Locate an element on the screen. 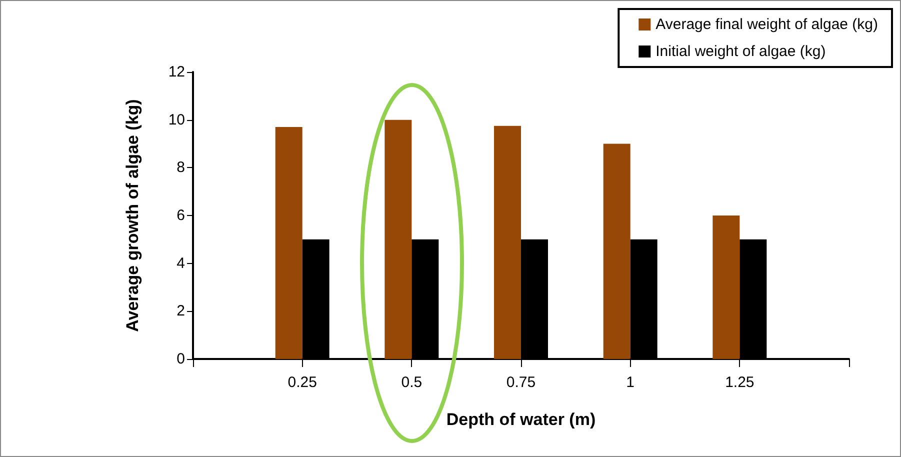  x-tick-label: 0.5 is located at coordinates (411, 382).